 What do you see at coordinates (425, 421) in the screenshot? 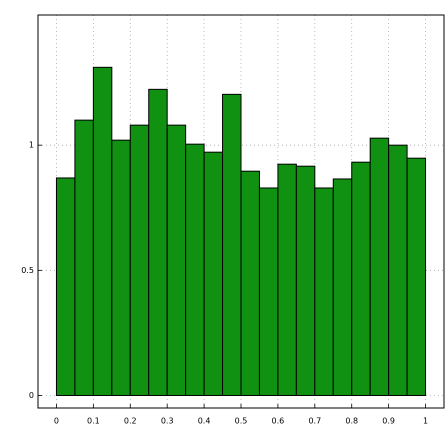
I see `x-tick-label: 1` at bounding box center [425, 421].